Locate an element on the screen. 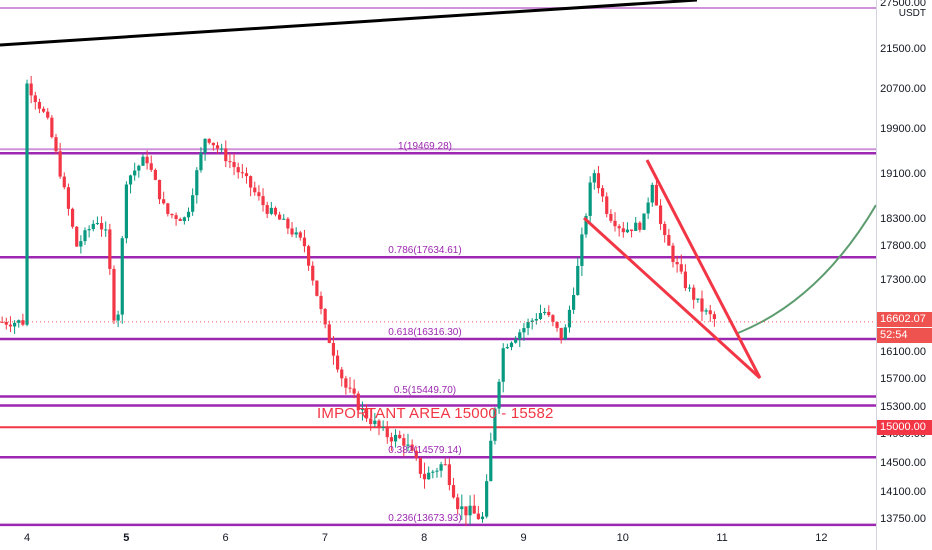 The height and width of the screenshot is (550, 932). time-tick-label: 5 is located at coordinates (126, 538).